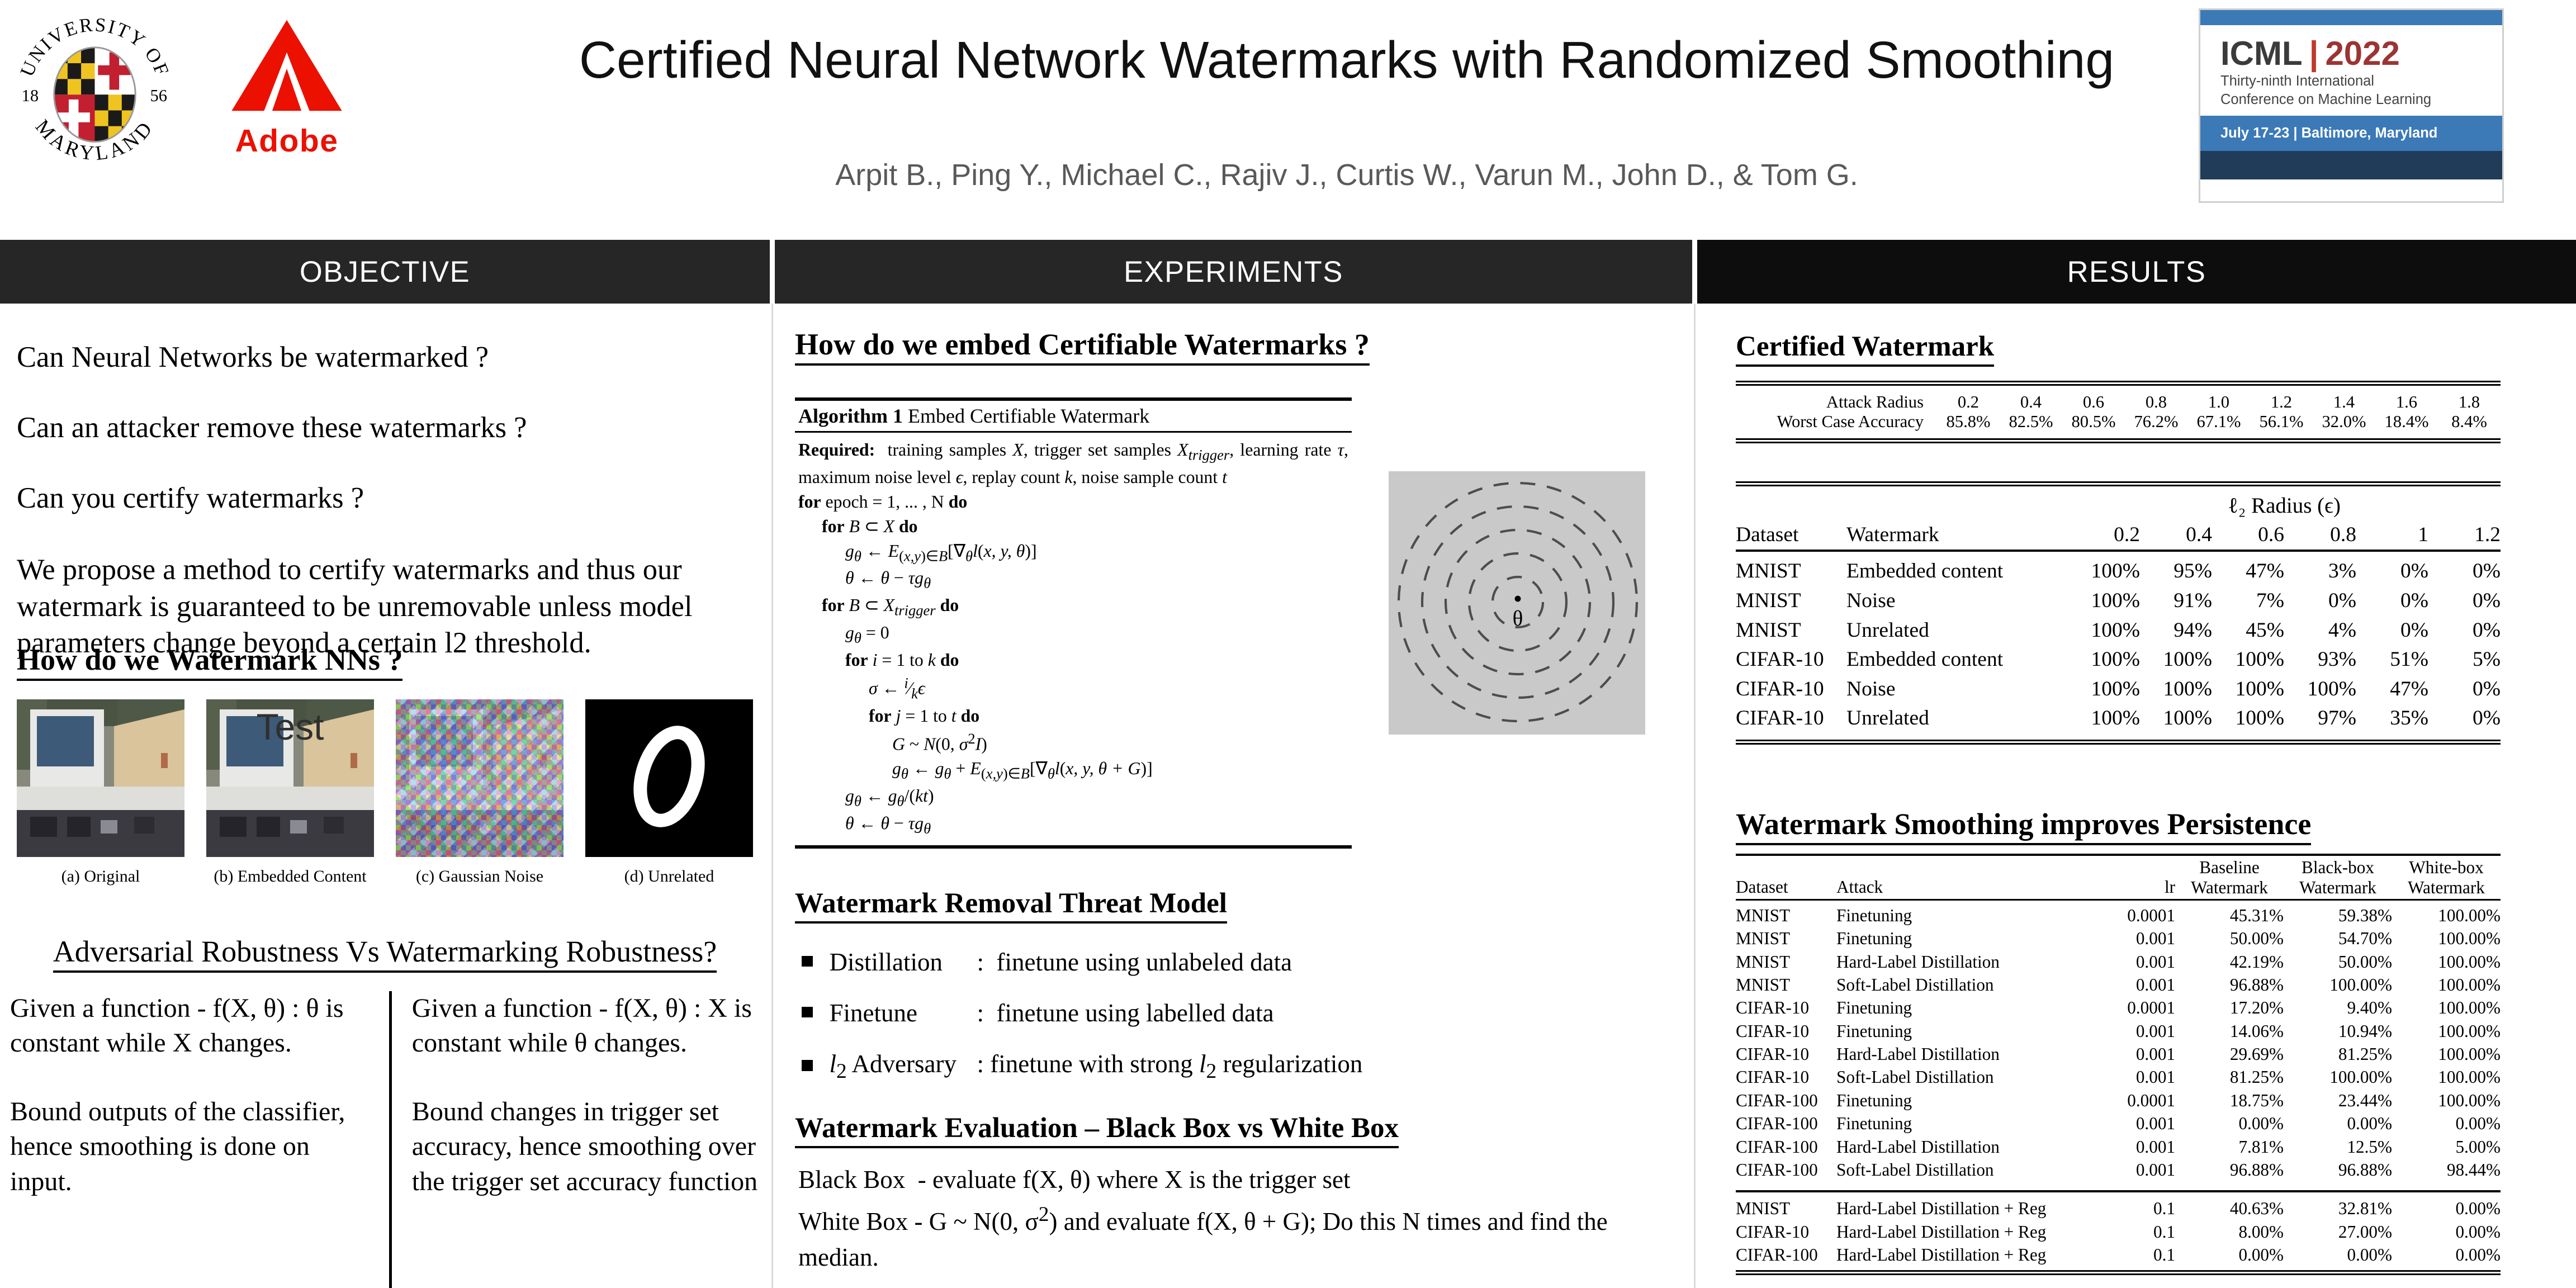 Image resolution: width=2576 pixels, height=1288 pixels. I want to click on cell: 1.4, so click(2344, 401).